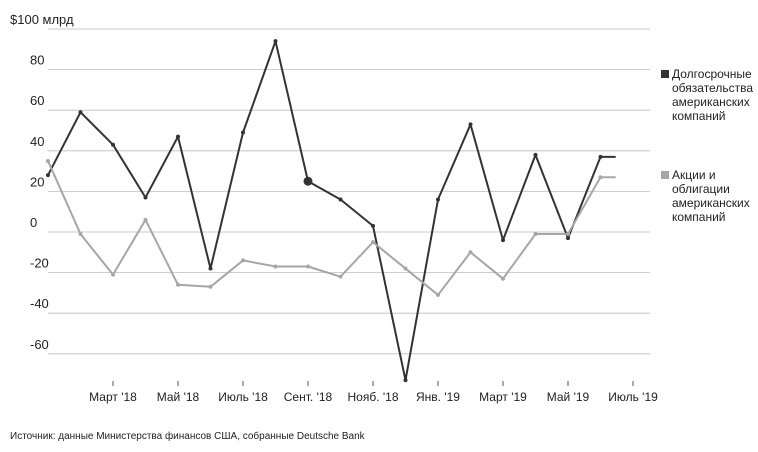  What do you see at coordinates (33, 222) in the screenshot?
I see `y-tick-label: 0` at bounding box center [33, 222].